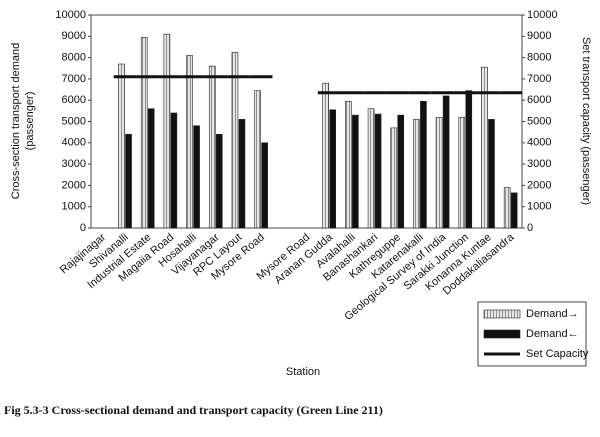  Describe the element at coordinates (539, 121) in the screenshot. I see `y2-tick-label: 5000` at that location.